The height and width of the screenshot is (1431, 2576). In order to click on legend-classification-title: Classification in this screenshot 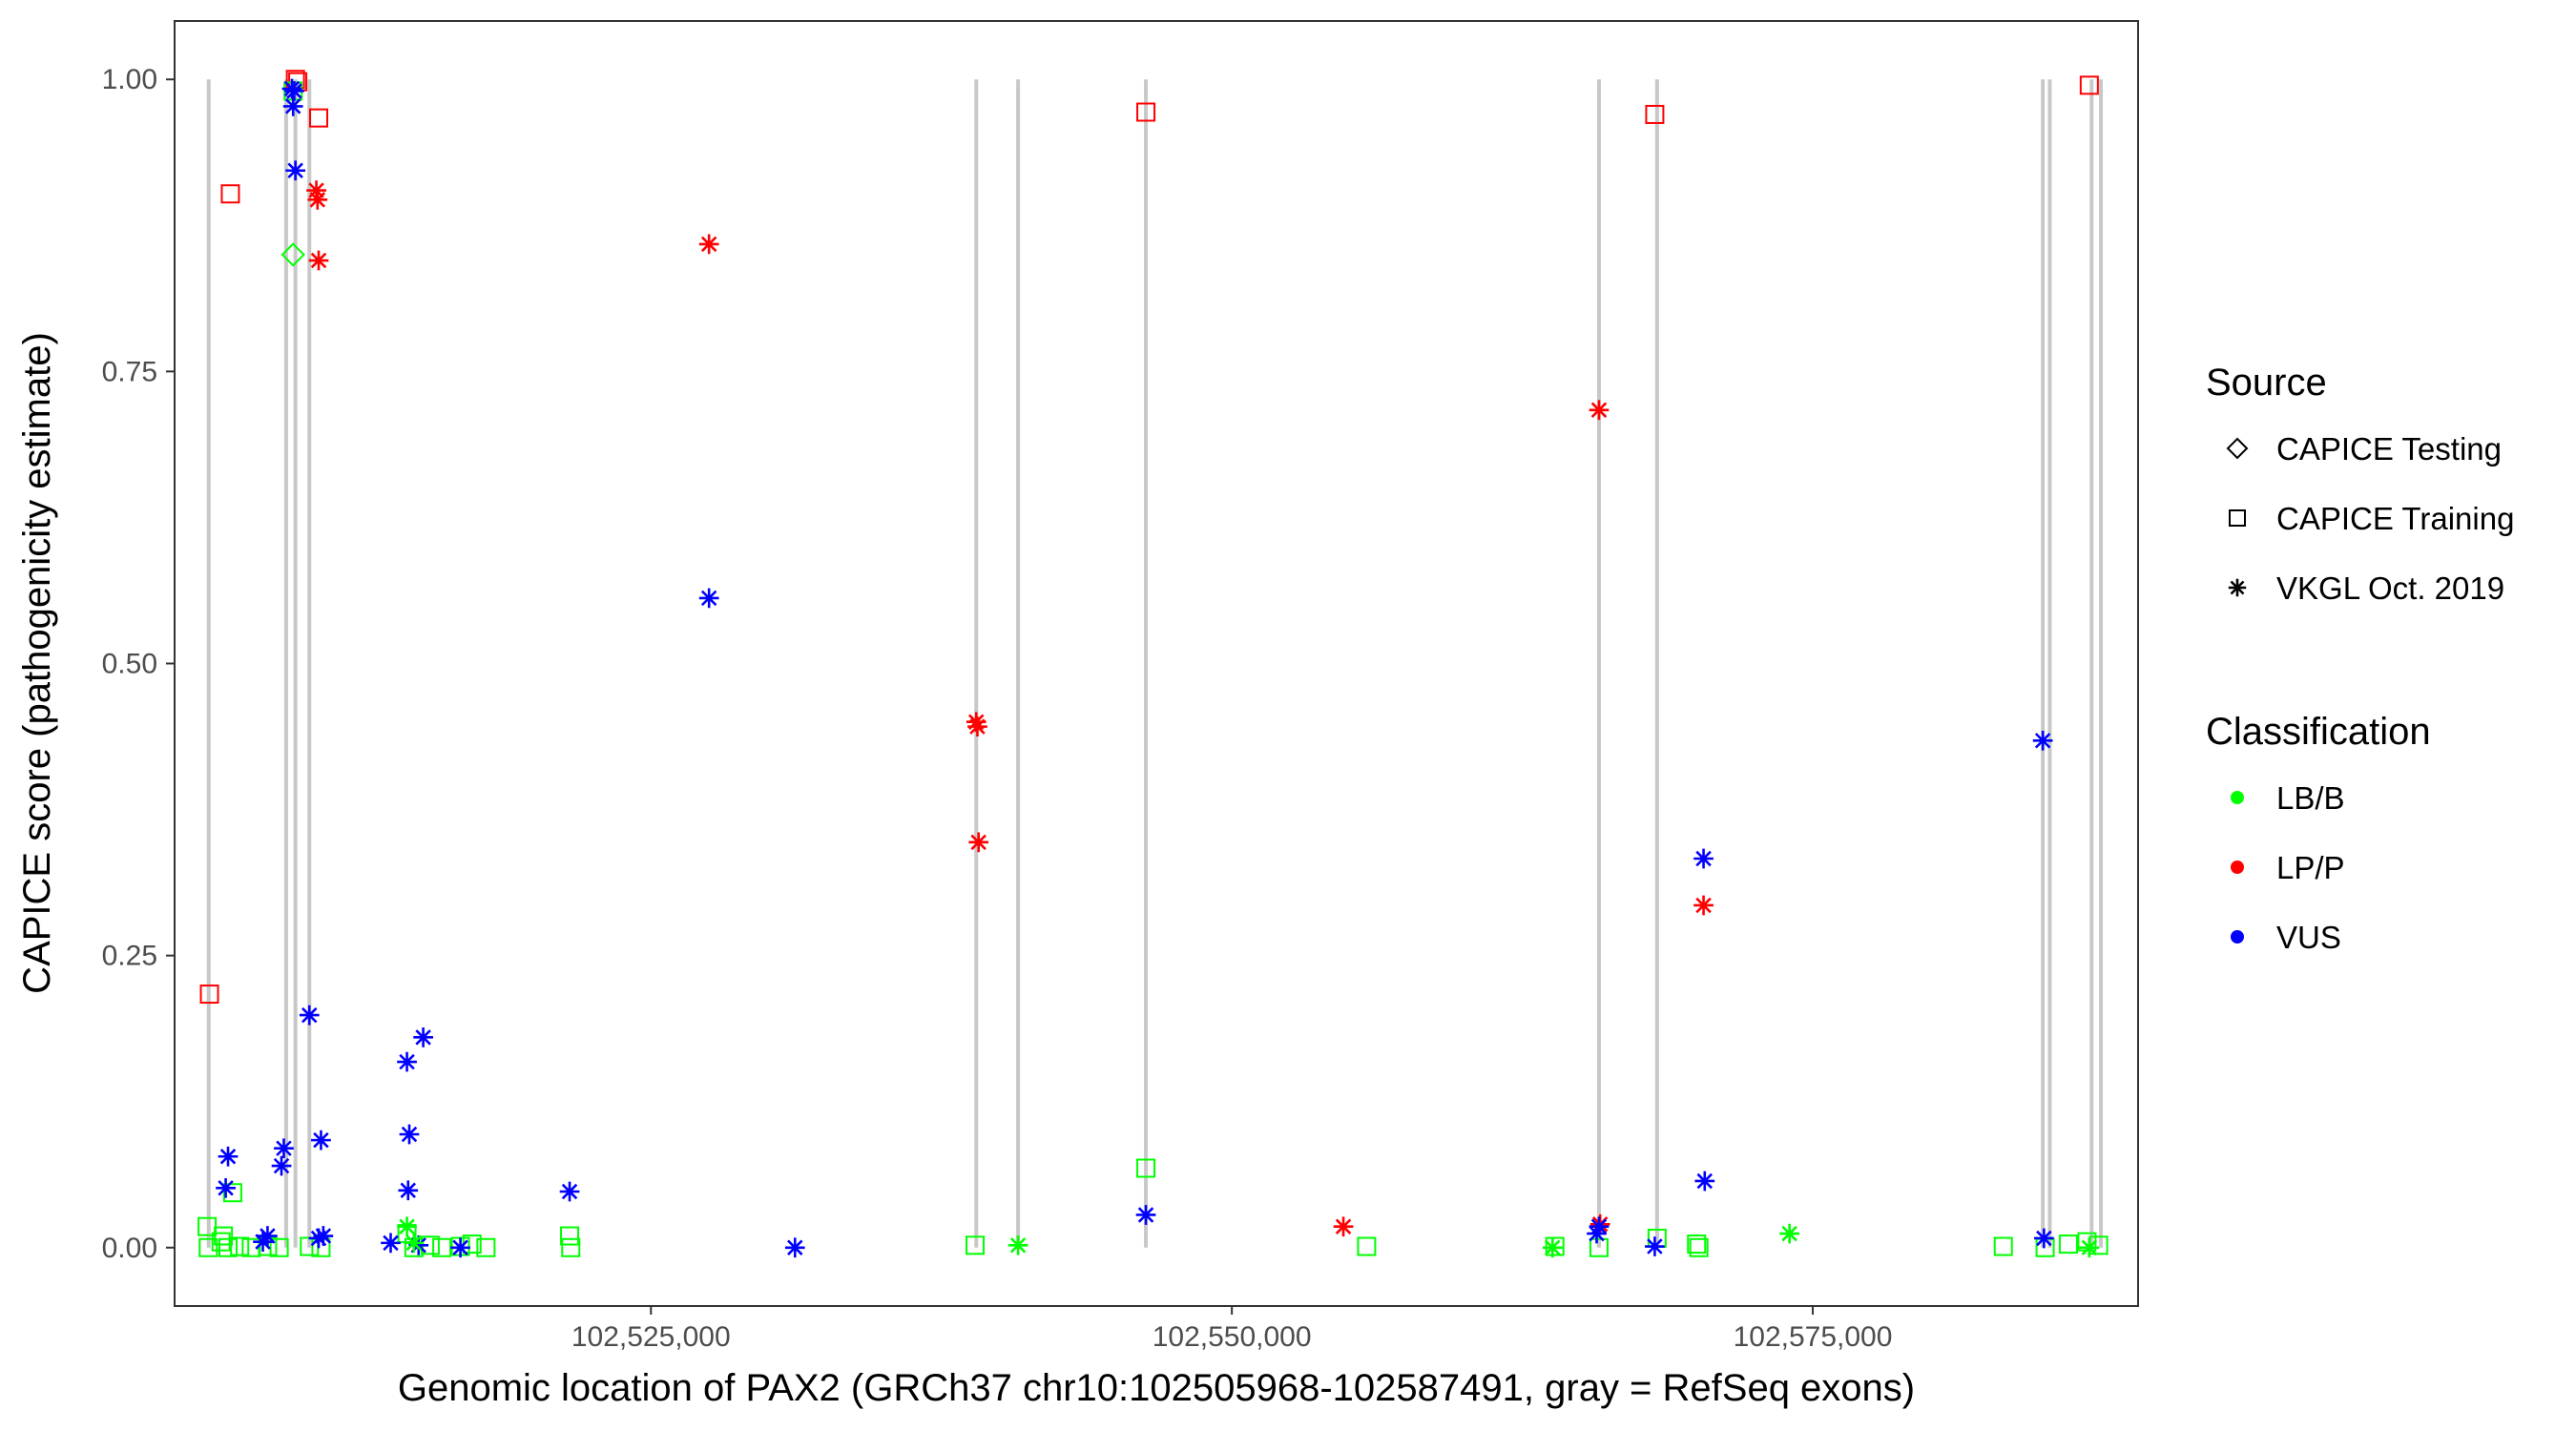, I will do `click(2318, 732)`.